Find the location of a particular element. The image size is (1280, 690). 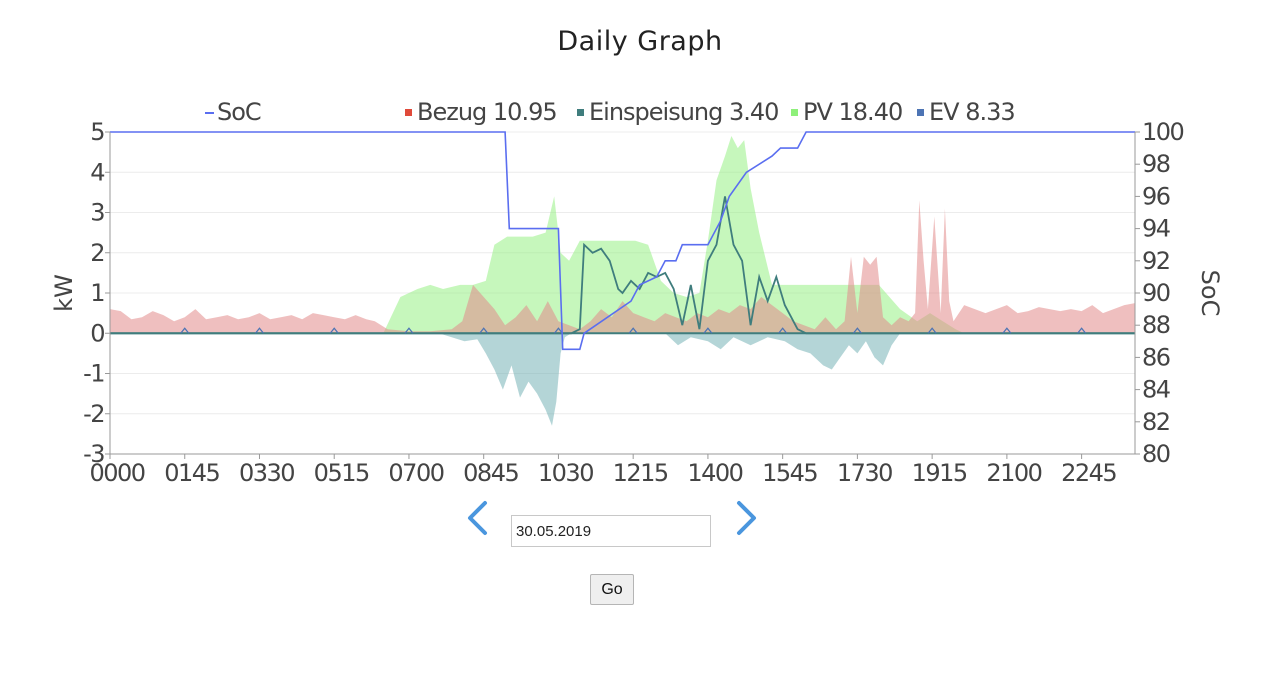

y-tick-label: 2 is located at coordinates (97, 253).